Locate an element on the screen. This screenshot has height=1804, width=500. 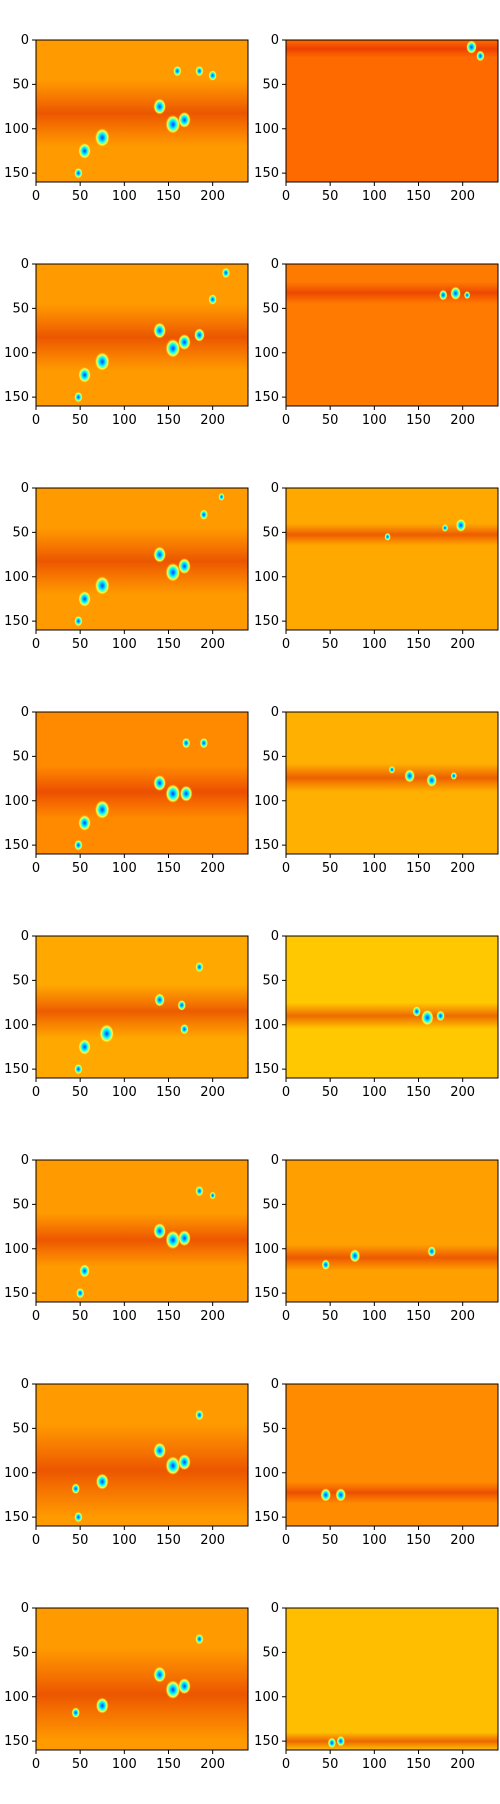
panel-r3-c1: 0 50 100 150 200 0 50 100 150 is located at coordinates (376, 790).